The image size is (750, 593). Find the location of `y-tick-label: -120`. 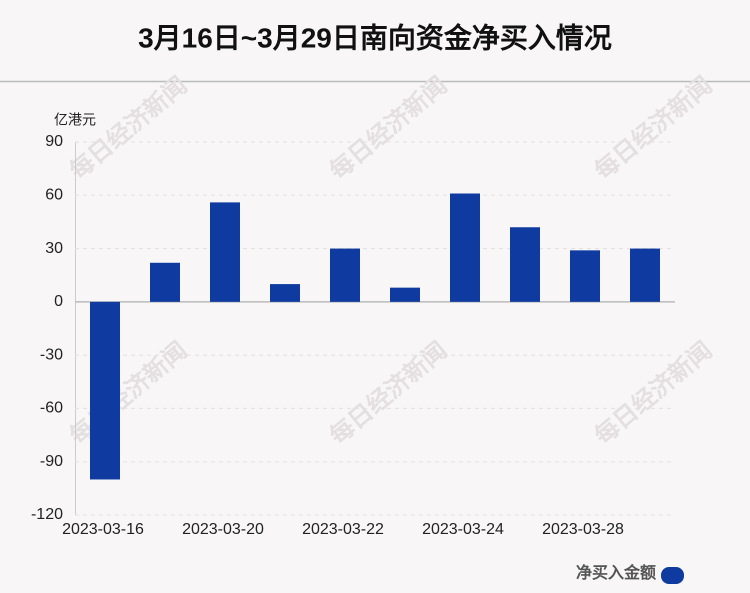

y-tick-label: -120 is located at coordinates (47, 514).